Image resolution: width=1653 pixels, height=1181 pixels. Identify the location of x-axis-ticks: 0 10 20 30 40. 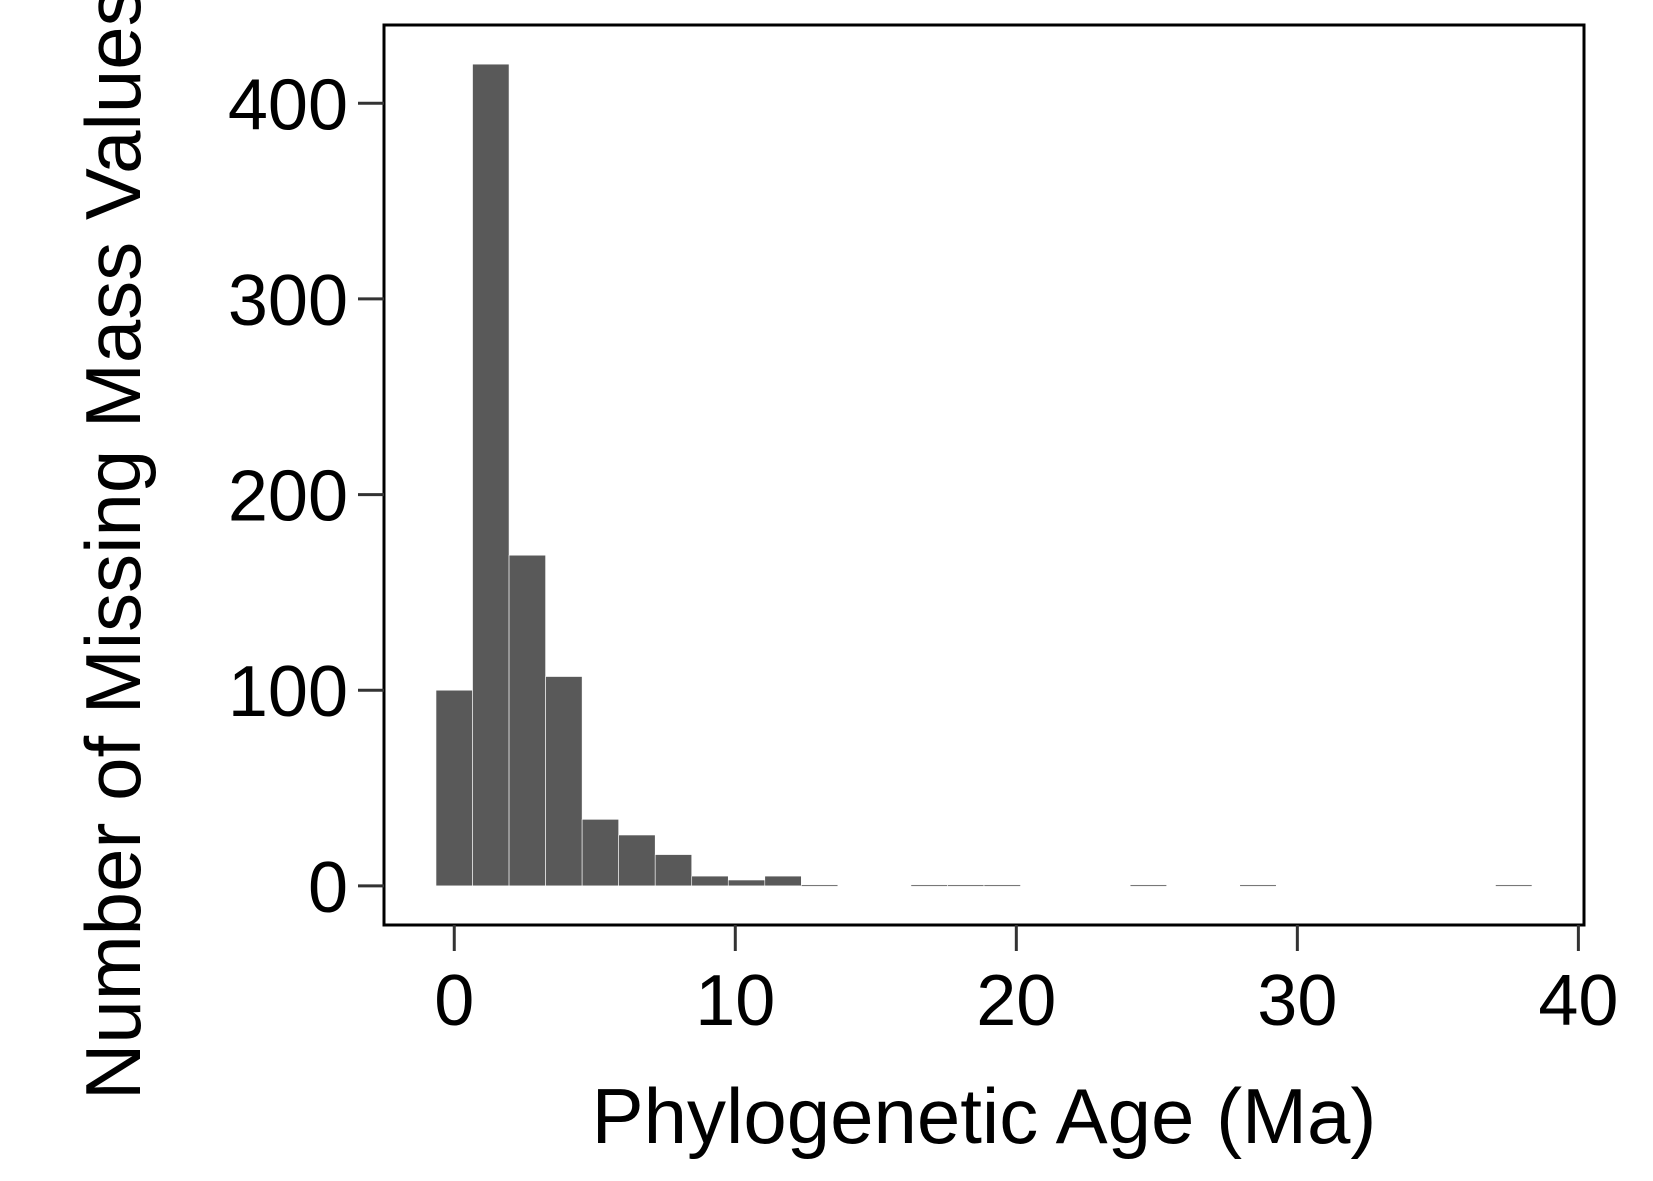
(1026, 983).